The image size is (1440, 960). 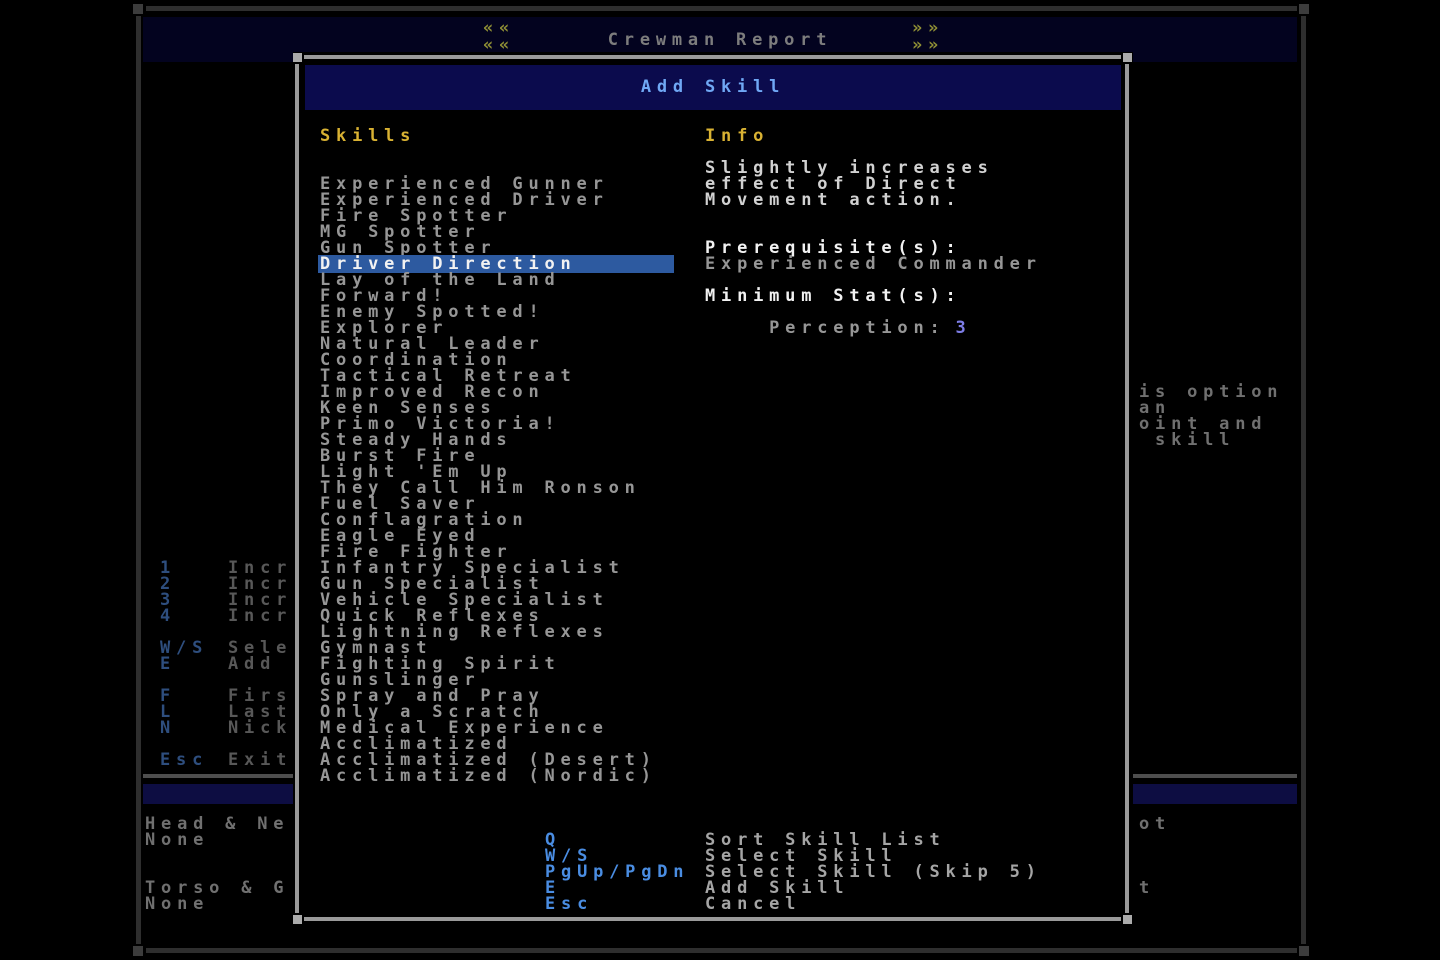 What do you see at coordinates (569, 856) in the screenshot?
I see `modal-command-key: W/S` at bounding box center [569, 856].